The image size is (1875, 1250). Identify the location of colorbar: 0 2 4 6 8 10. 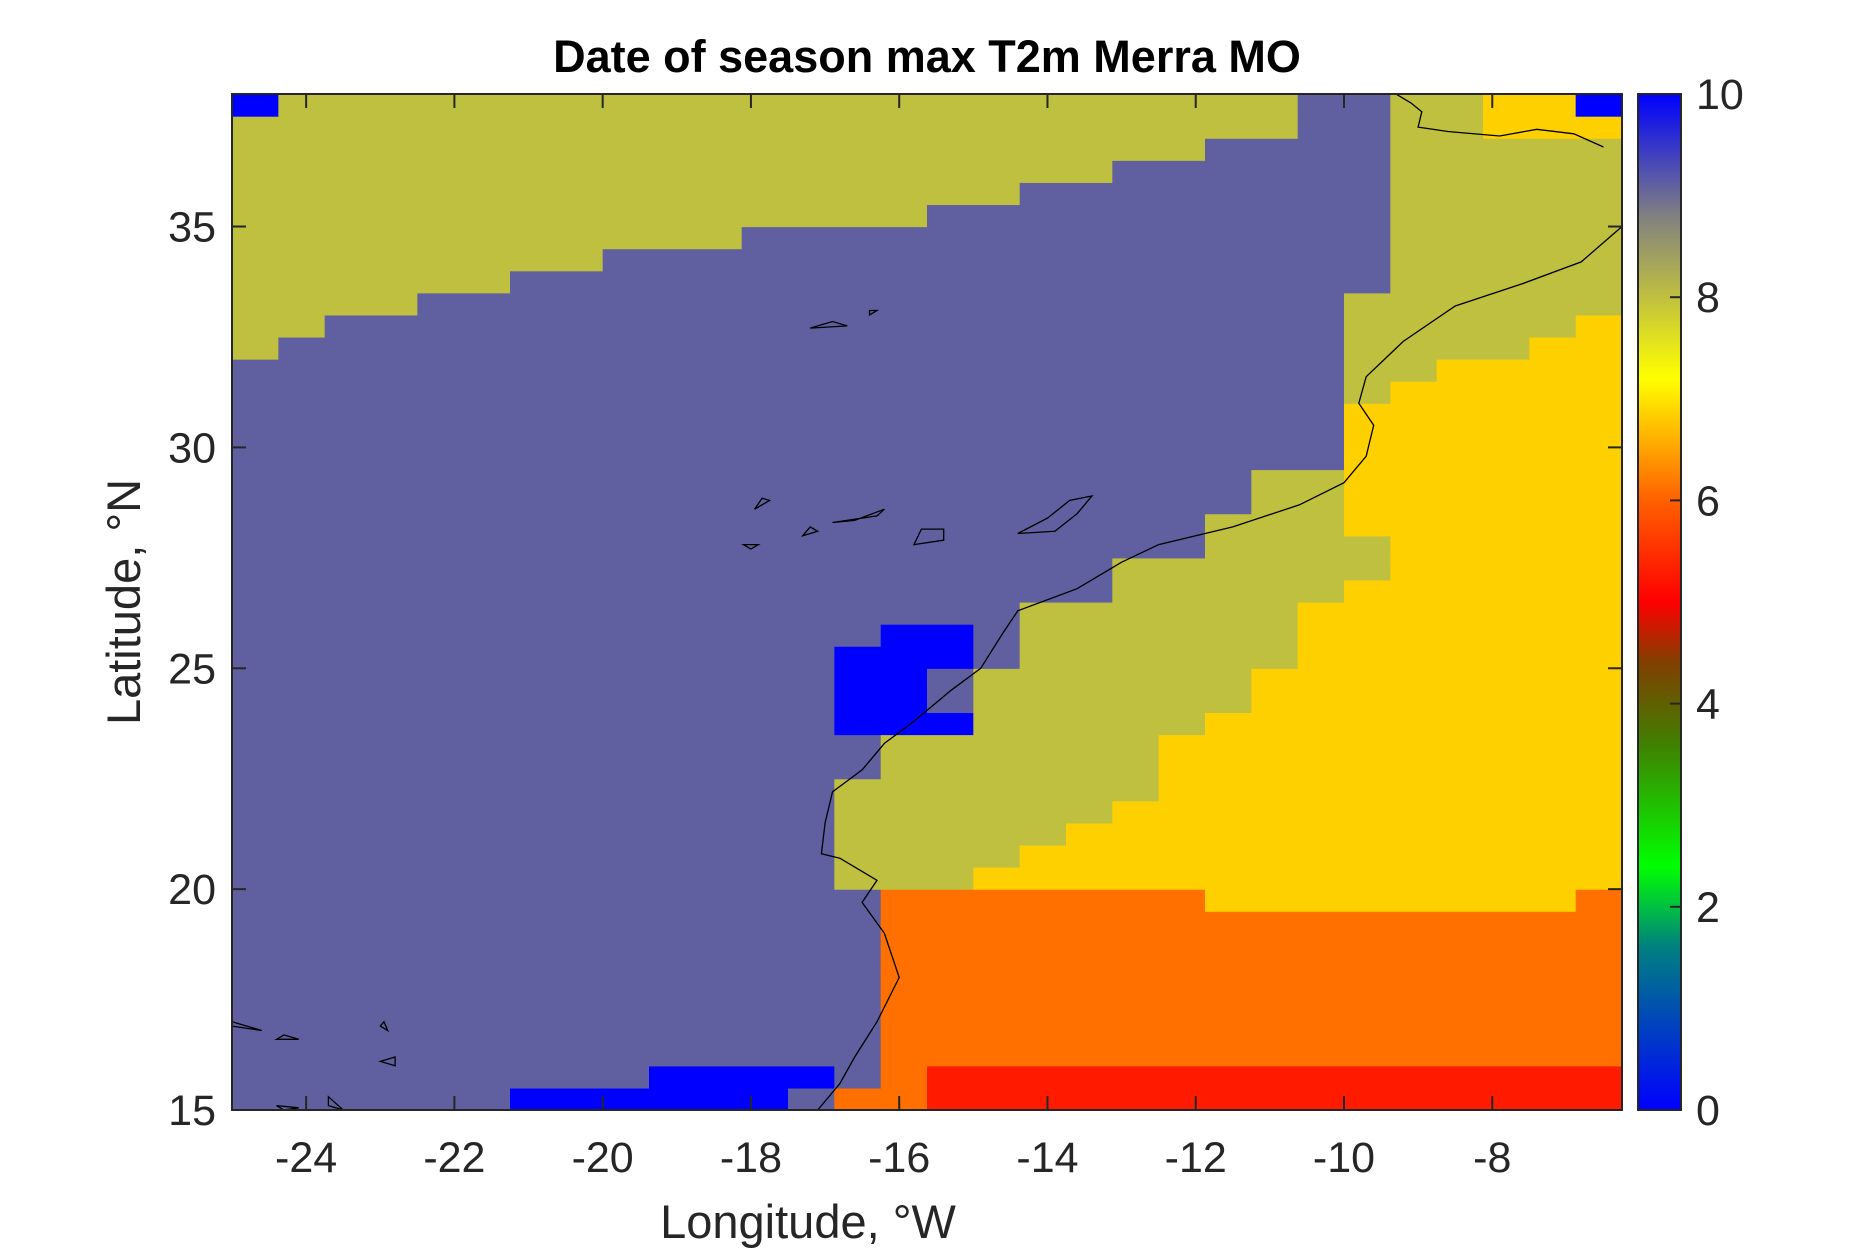
(1690, 603).